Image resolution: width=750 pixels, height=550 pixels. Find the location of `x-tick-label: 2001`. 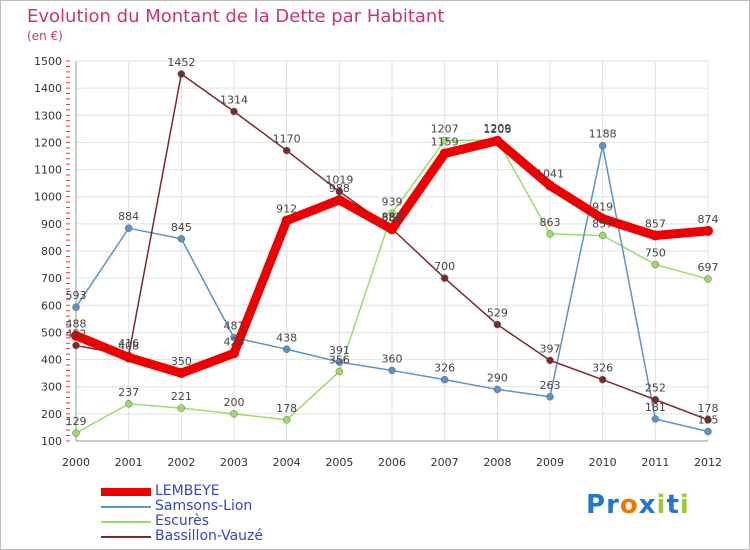

x-tick-label: 2001 is located at coordinates (129, 462).